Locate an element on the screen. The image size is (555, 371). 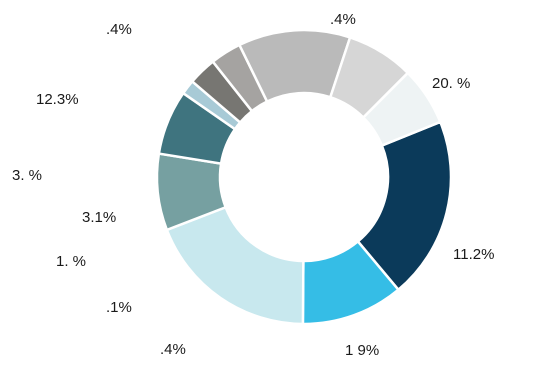
slice-value-label-6: 1. % is located at coordinates (71, 261).